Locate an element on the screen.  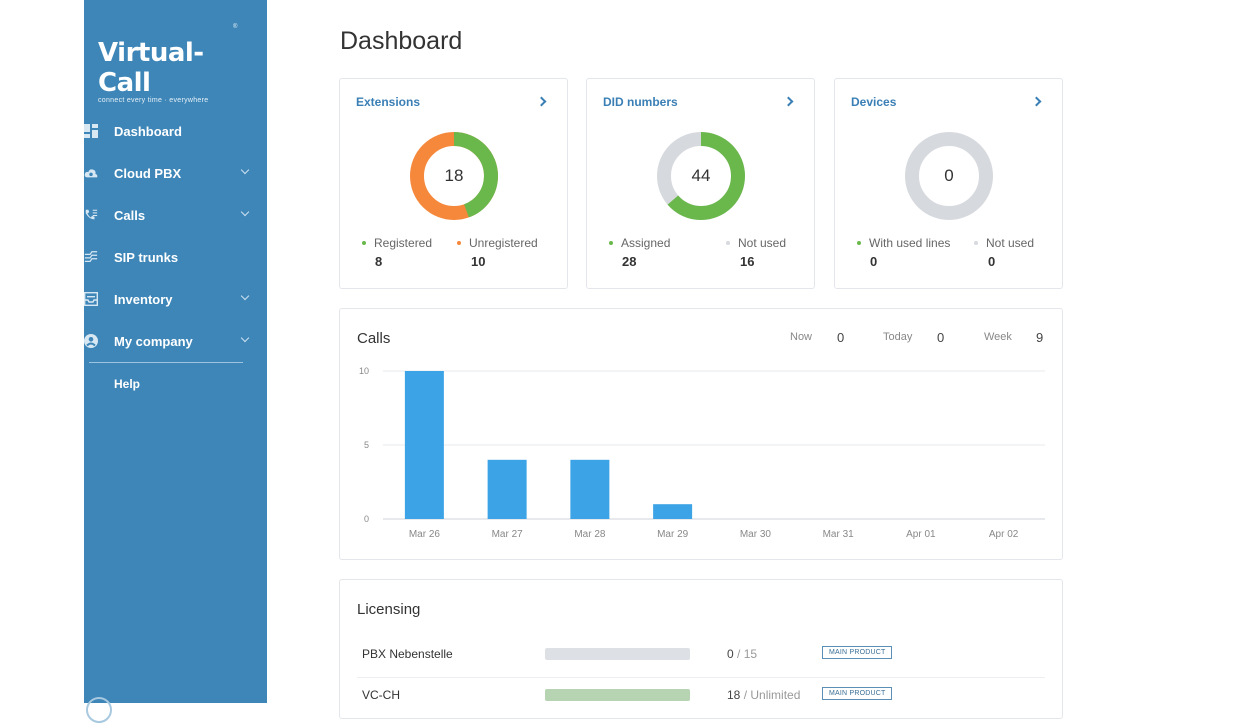
stat-value-week: 9 is located at coordinates (1040, 337).